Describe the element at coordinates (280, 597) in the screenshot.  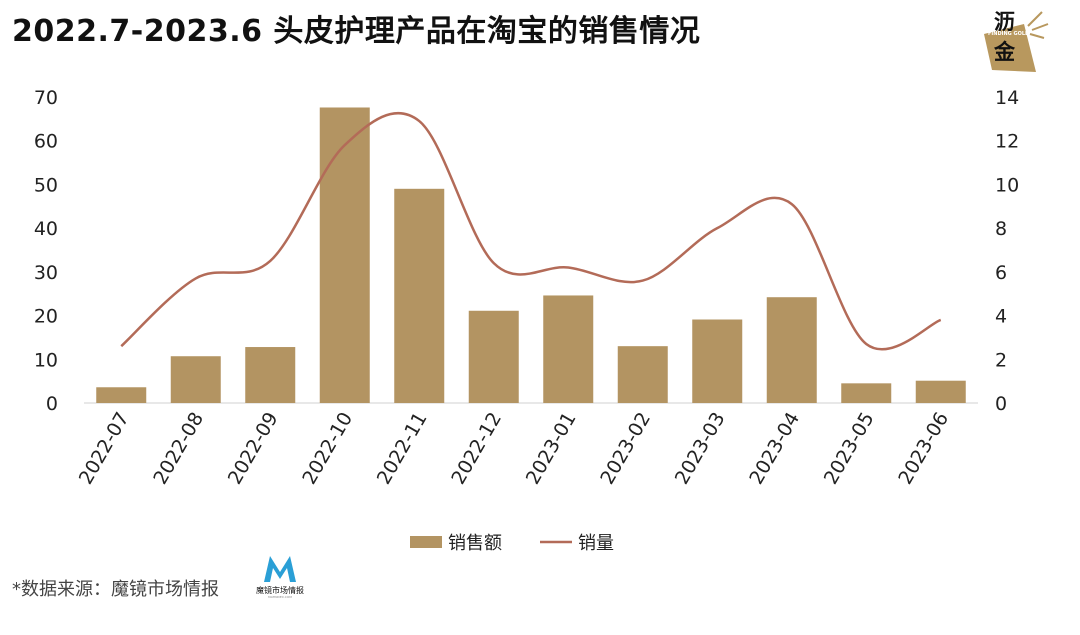
I see `source-logo-sub: MATINDEX.COM` at that location.